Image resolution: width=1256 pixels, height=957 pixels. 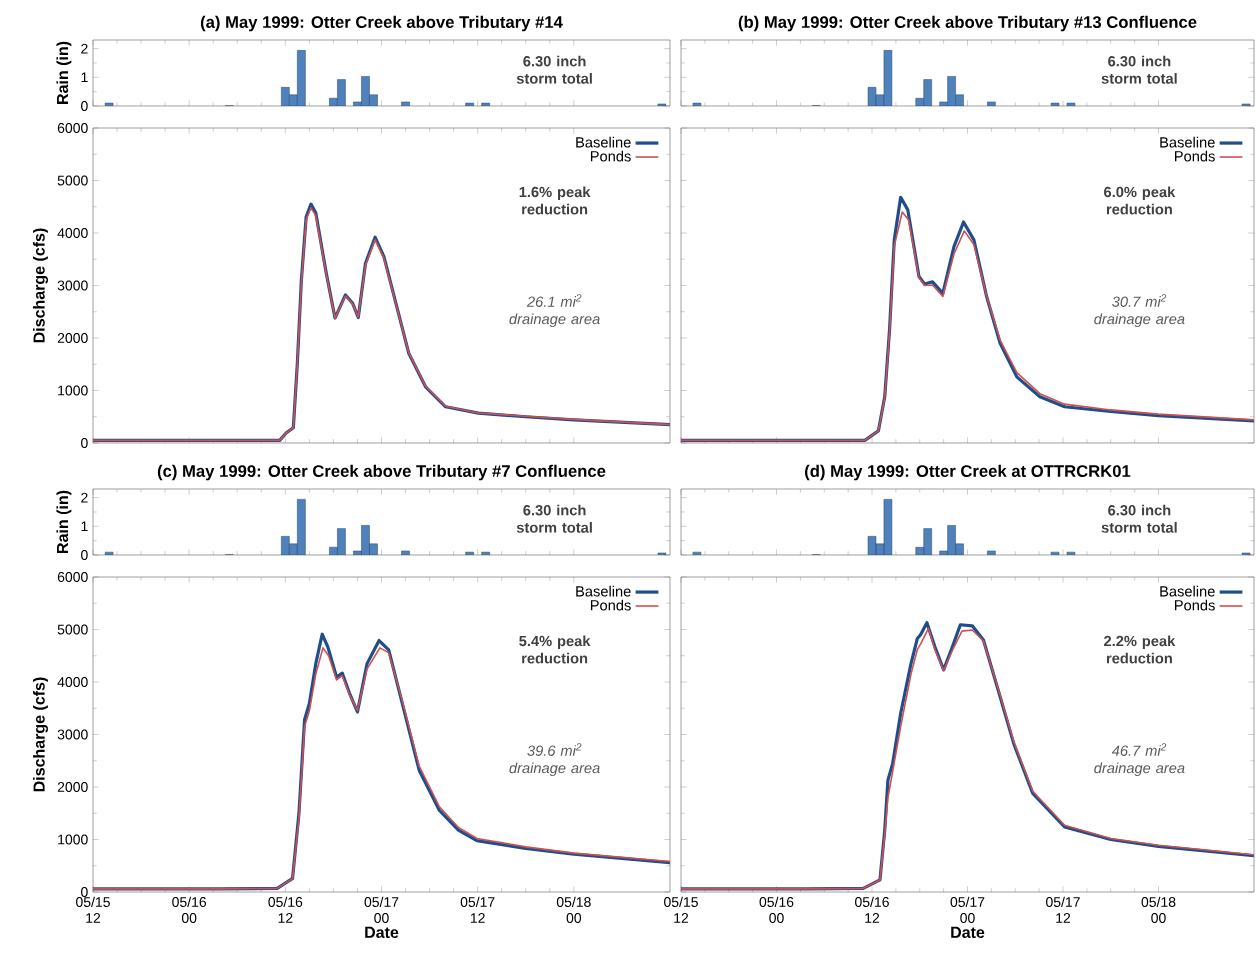 I want to click on chart-title: (c) May 1999: Otter Creek above Tributary #7 Confluence, so click(x=381, y=472).